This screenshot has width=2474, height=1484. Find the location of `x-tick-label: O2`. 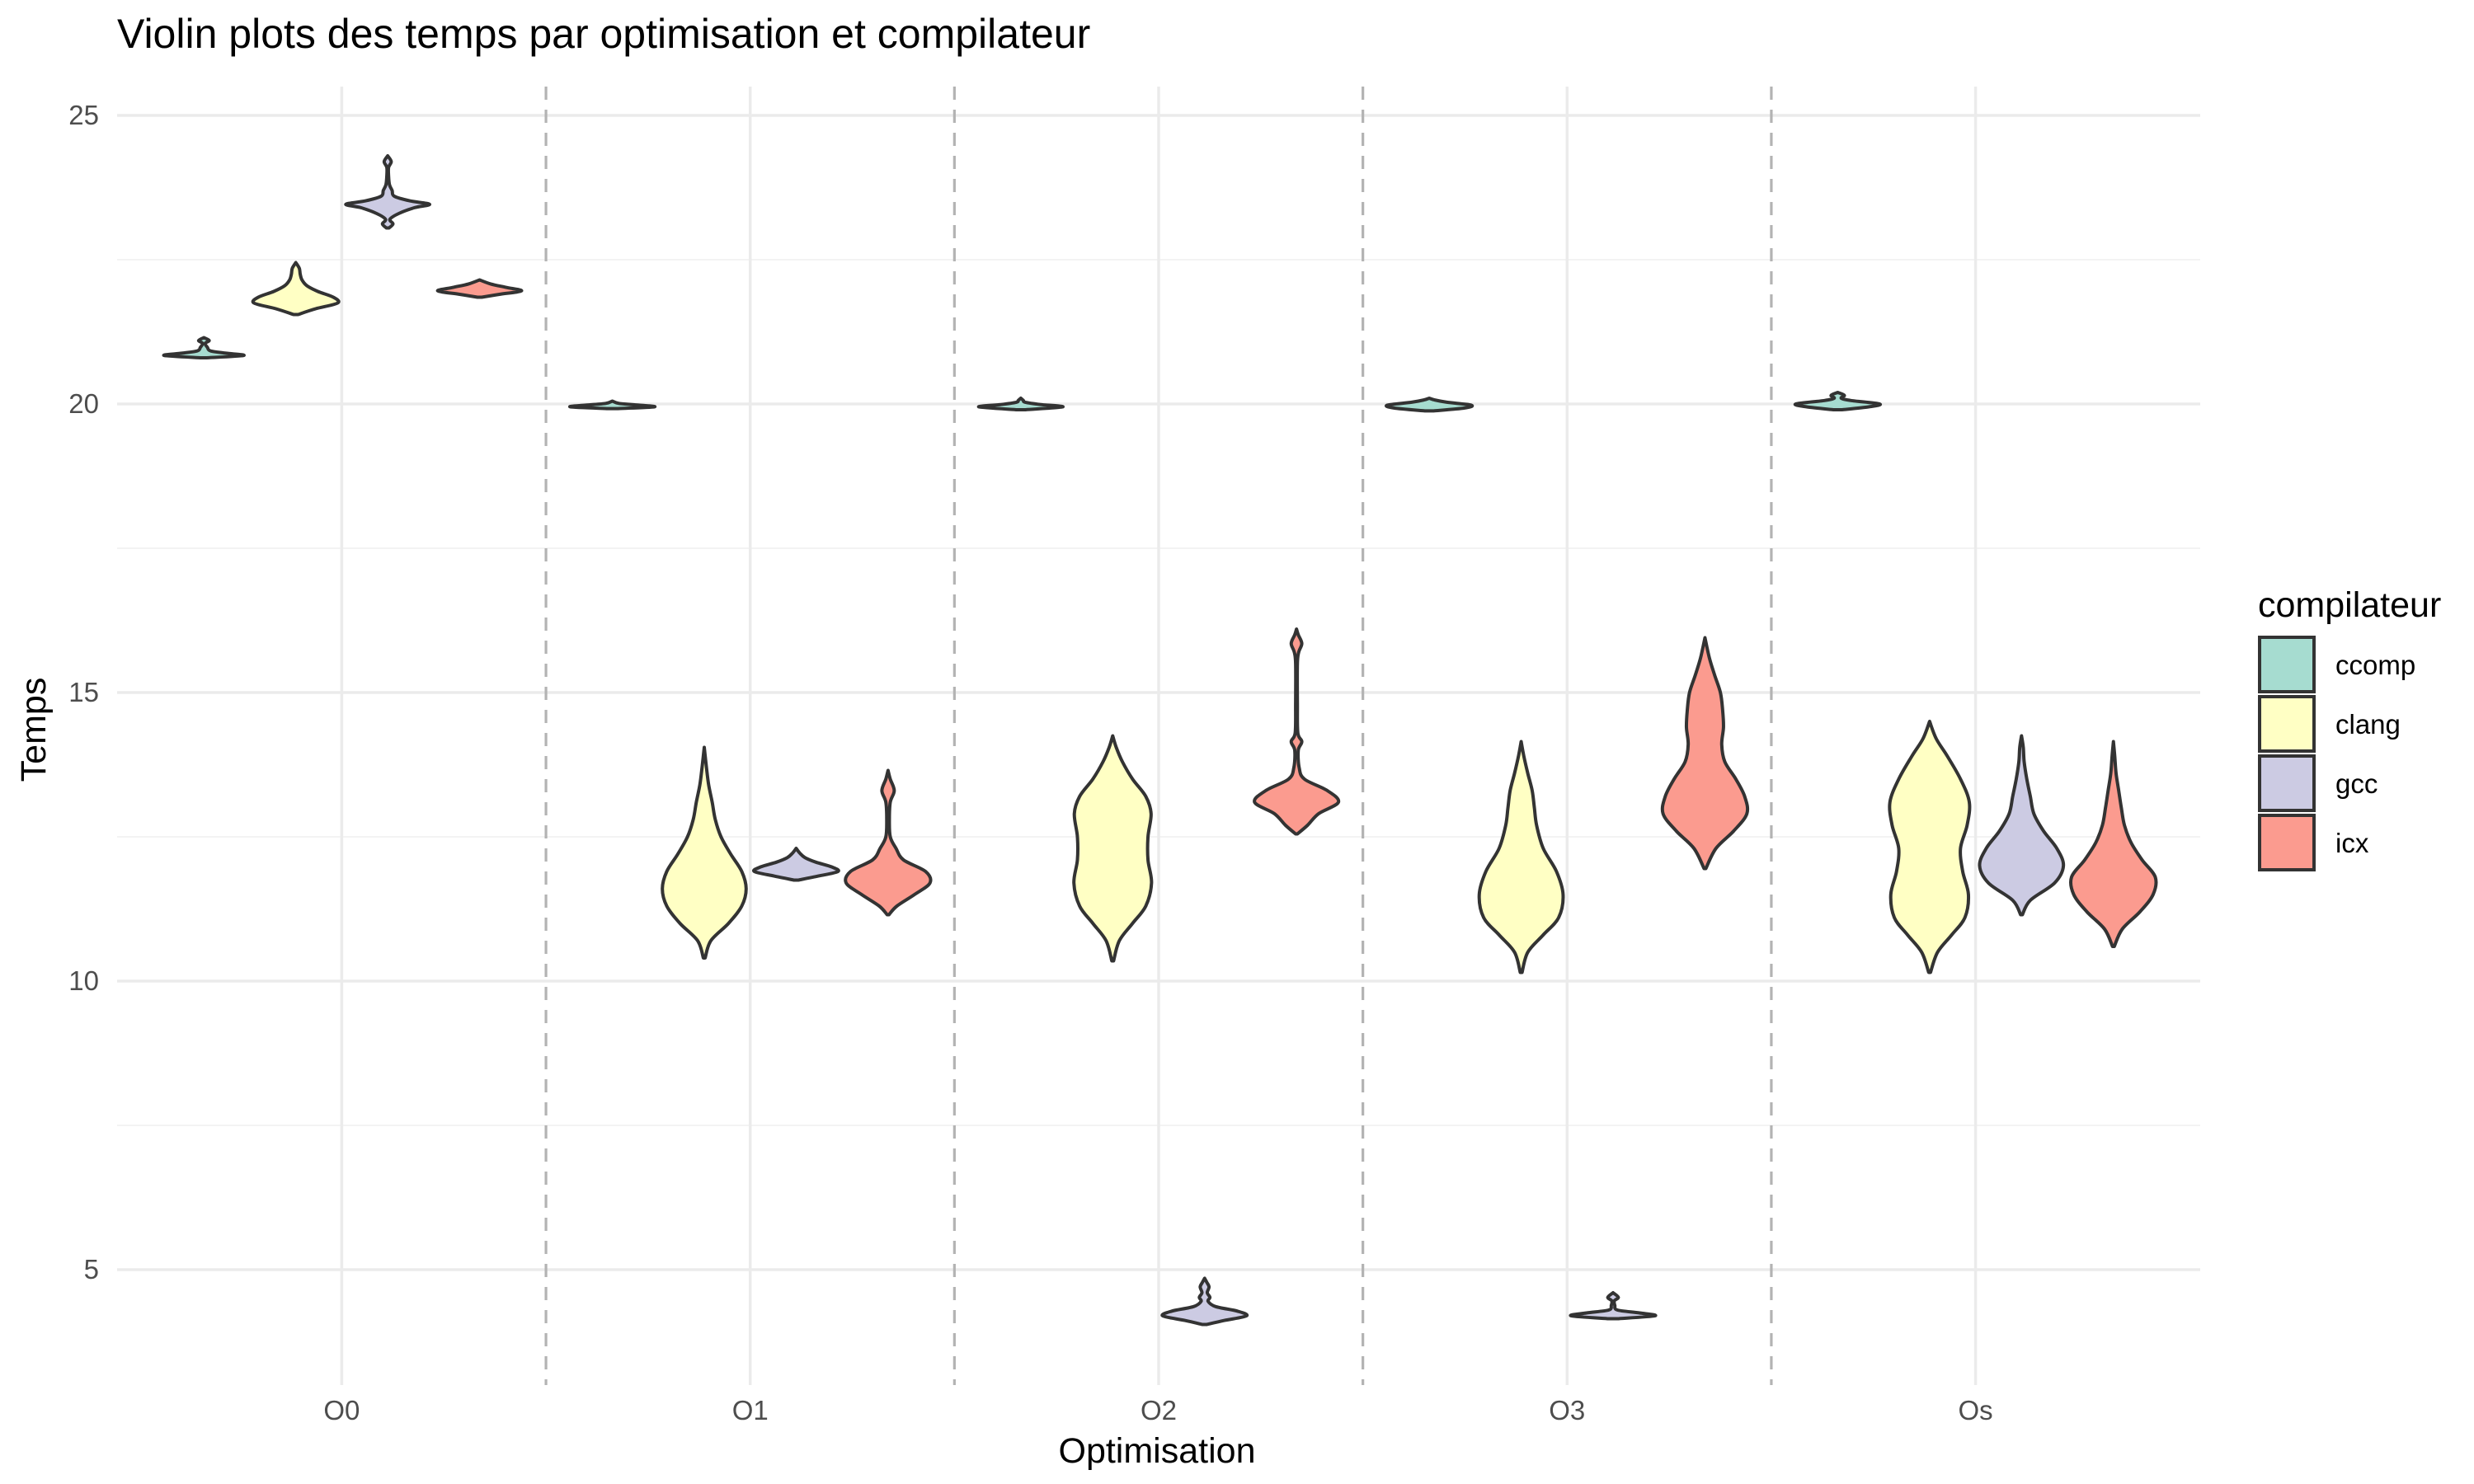

x-tick-label: O2 is located at coordinates (1159, 1410).